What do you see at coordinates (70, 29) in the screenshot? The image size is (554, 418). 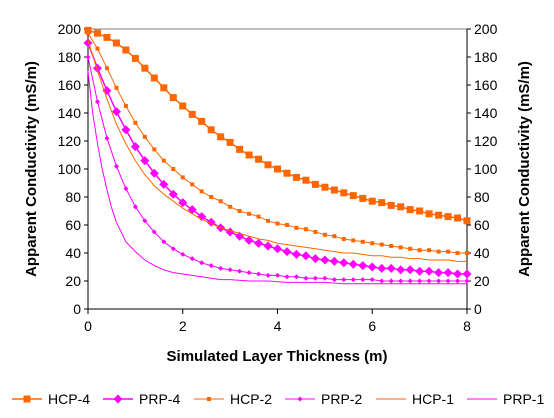 I see `y-tick-label-left: 200` at bounding box center [70, 29].